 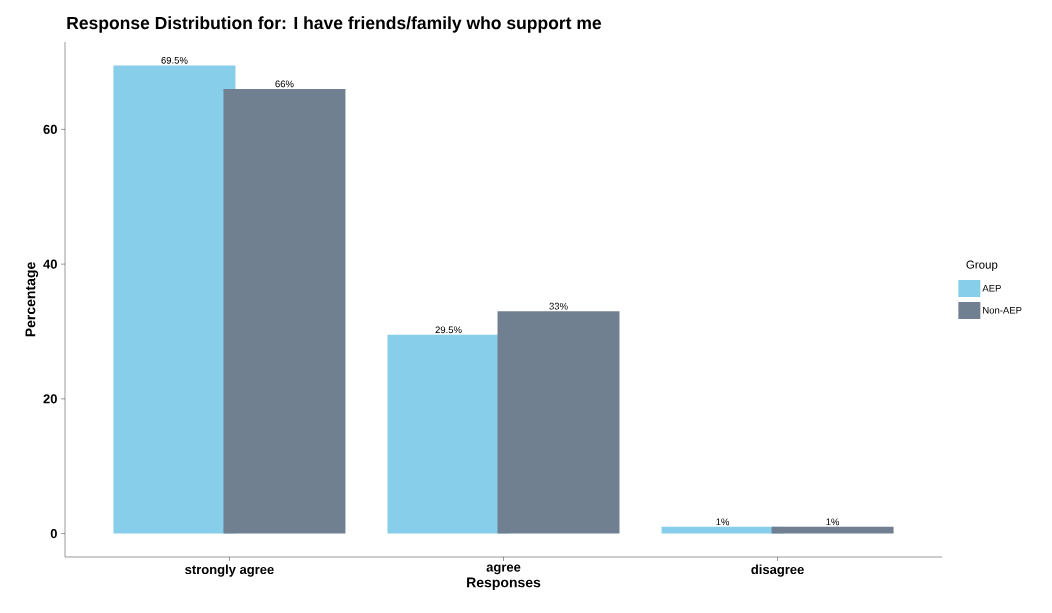 What do you see at coordinates (504, 584) in the screenshot?
I see `x-axis-title: Responses` at bounding box center [504, 584].